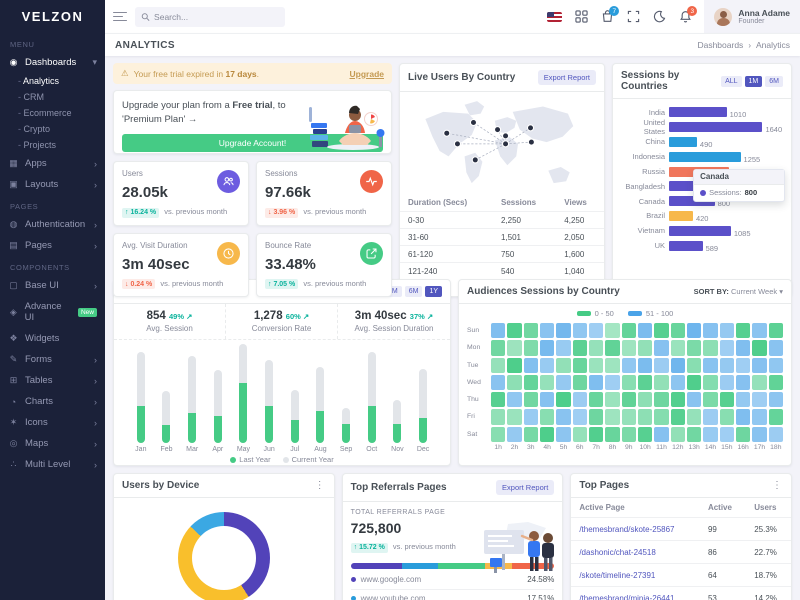 The image size is (800, 600). I want to click on range-button-1y: 1Y, so click(433, 291).